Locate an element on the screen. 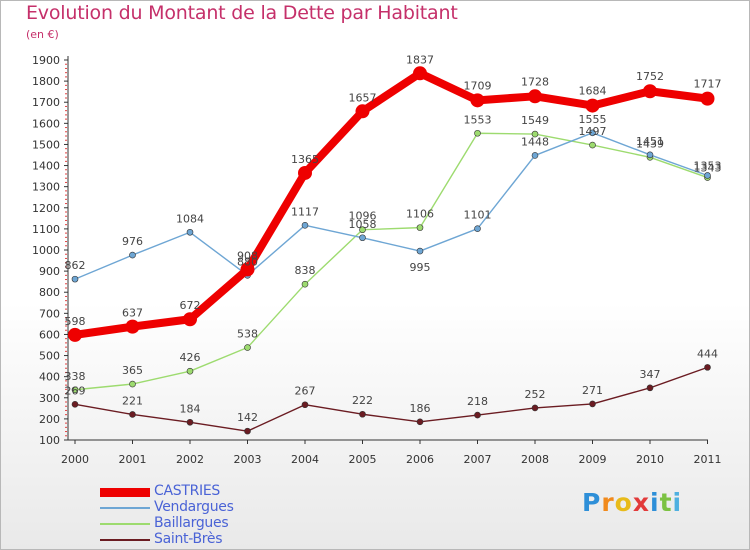 This screenshot has width=750, height=550. data-label: 1365 is located at coordinates (305, 159).